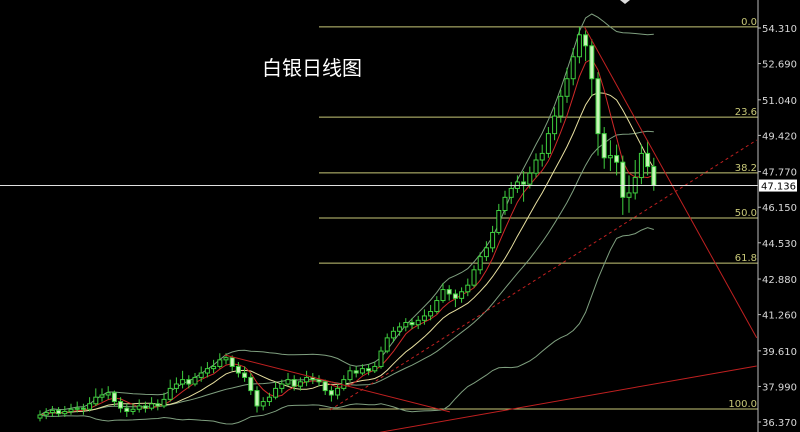 Image resolution: width=800 pixels, height=432 pixels. I want to click on current-price-box, so click(778, 185).